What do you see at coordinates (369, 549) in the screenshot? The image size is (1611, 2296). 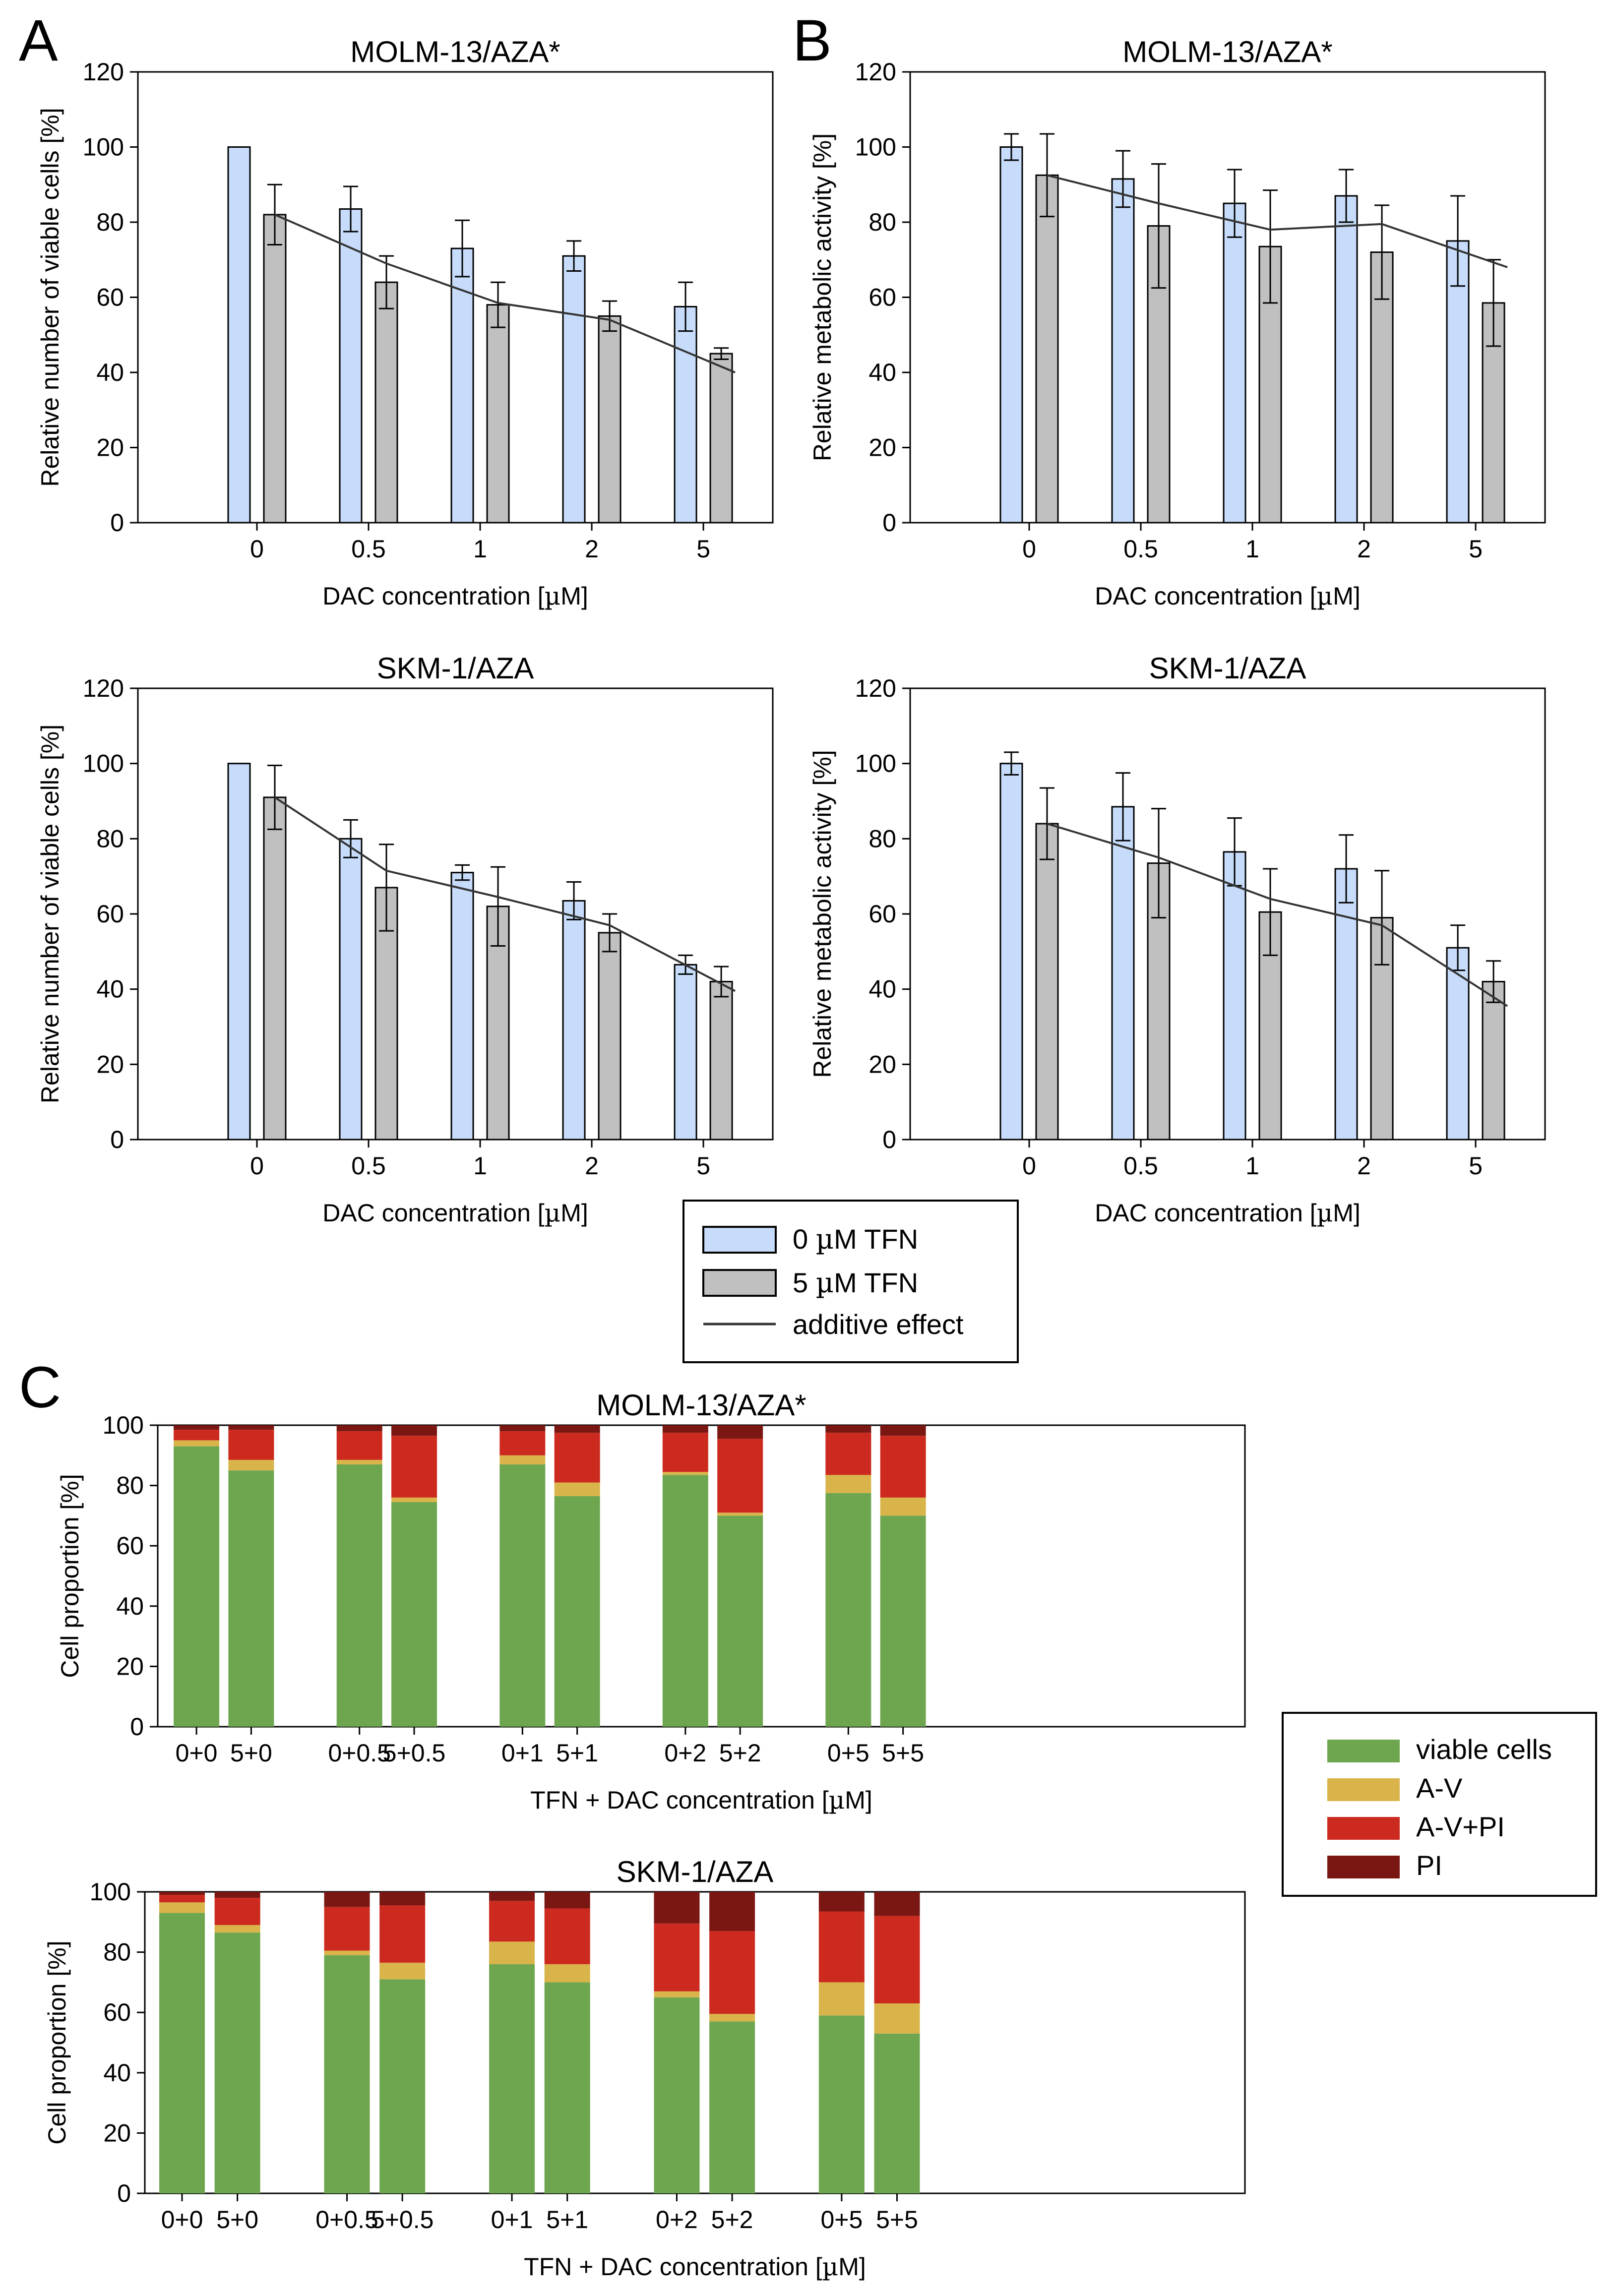 I see `x-tick-label: 0.5` at bounding box center [369, 549].